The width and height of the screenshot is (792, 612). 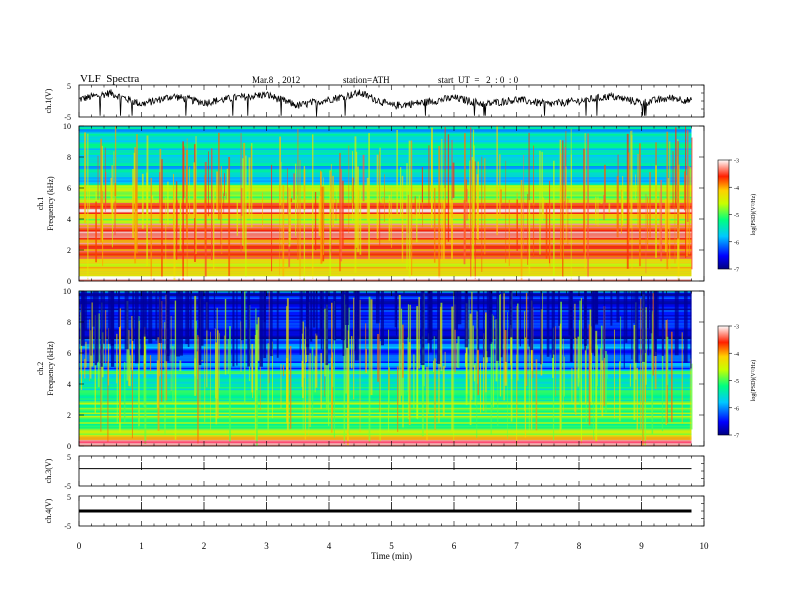 I want to click on low-freq-band, so click(x=385, y=442).